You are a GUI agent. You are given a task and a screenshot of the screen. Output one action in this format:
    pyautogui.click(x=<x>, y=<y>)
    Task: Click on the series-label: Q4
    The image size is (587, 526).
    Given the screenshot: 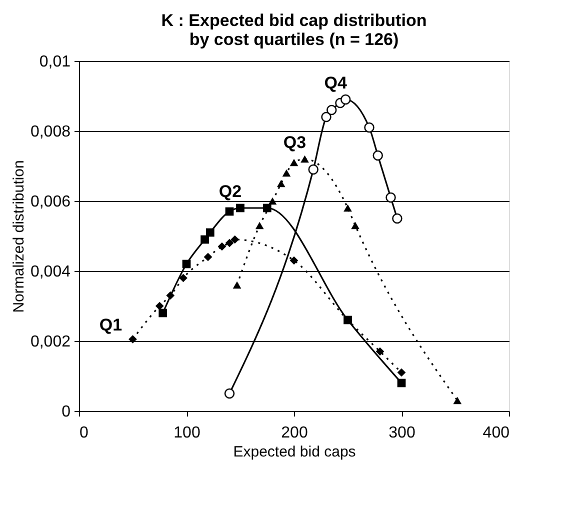 What is the action you would take?
    pyautogui.click(x=336, y=83)
    